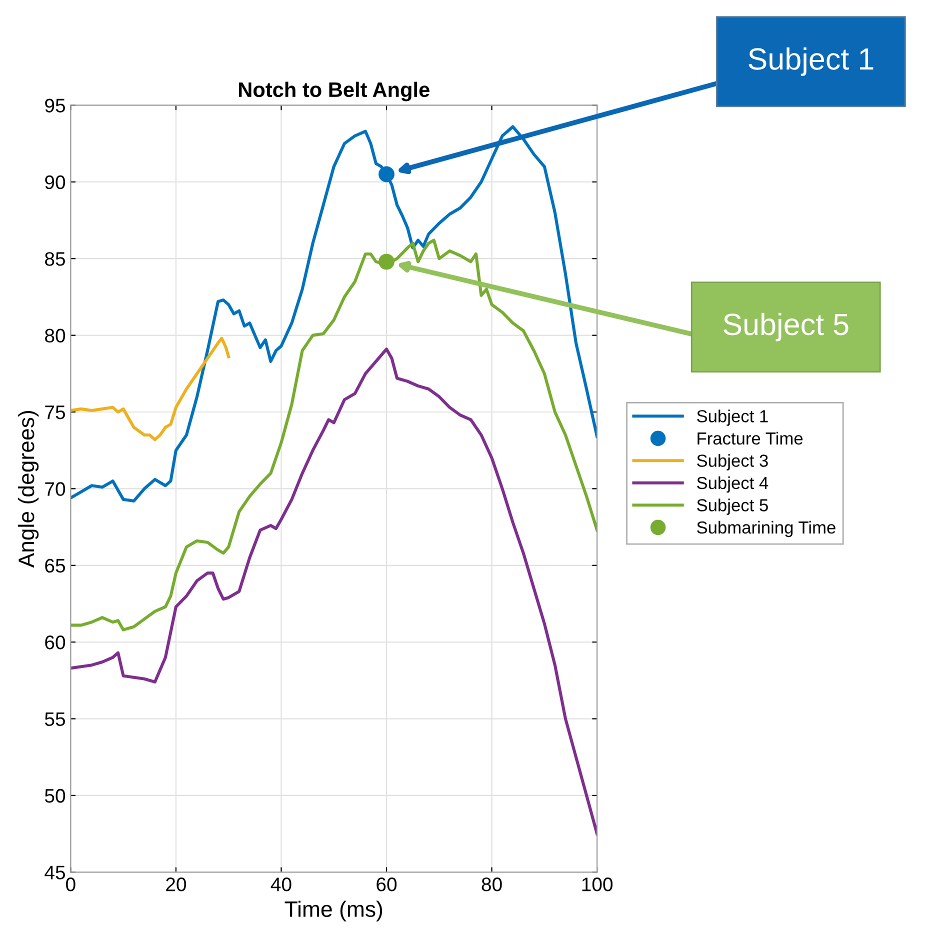 Image resolution: width=930 pixels, height=948 pixels. What do you see at coordinates (333, 911) in the screenshot?
I see `x-axis-title: Time (ms)` at bounding box center [333, 911].